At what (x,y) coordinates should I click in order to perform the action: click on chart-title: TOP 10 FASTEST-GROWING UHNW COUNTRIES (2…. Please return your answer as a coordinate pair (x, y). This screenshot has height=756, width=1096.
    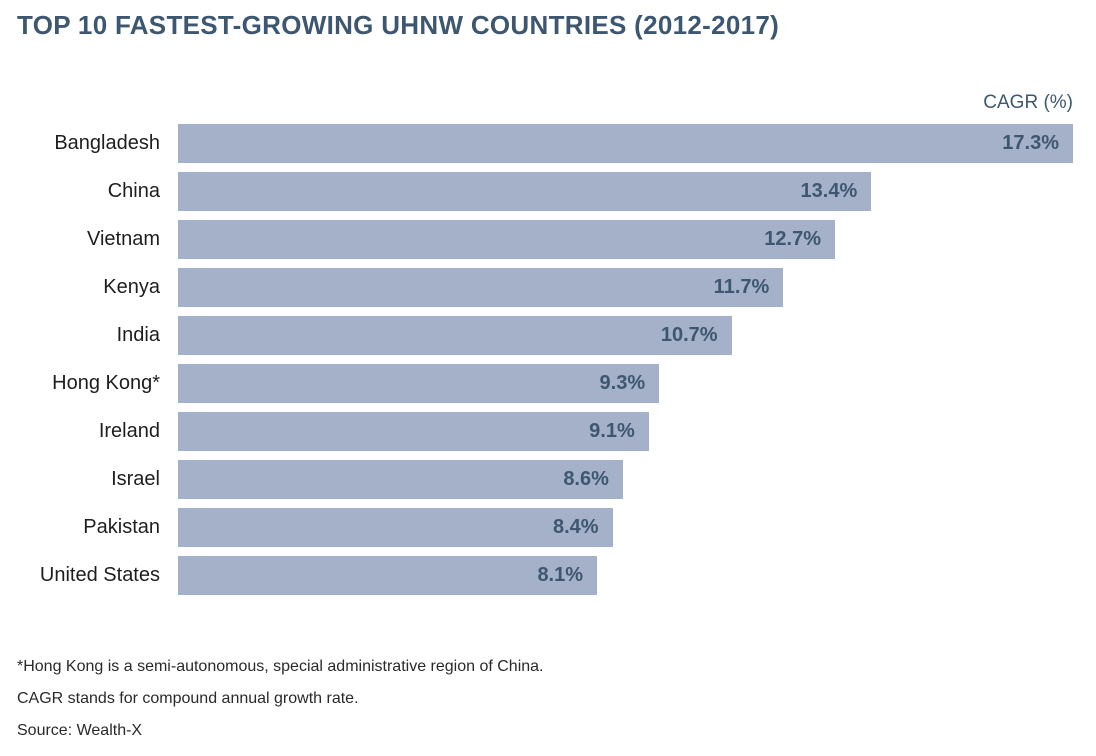
    Looking at the image, I should click on (398, 25).